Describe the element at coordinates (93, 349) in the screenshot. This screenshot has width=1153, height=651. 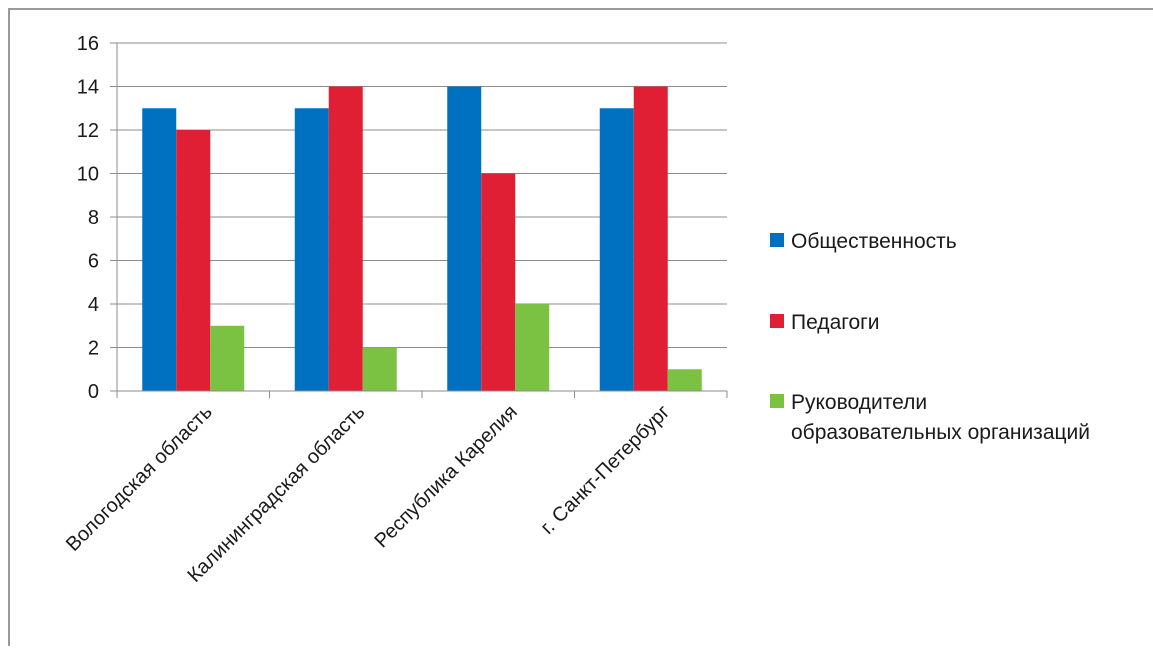
I see `y-tick-label: 2` at that location.